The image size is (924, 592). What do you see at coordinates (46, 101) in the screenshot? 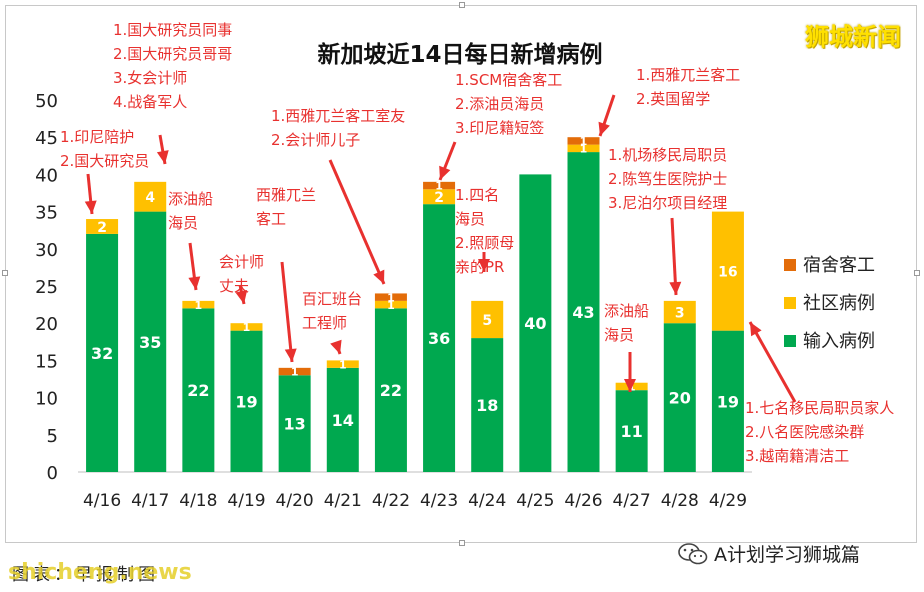
I see `y-tick-label: 50` at bounding box center [46, 101].